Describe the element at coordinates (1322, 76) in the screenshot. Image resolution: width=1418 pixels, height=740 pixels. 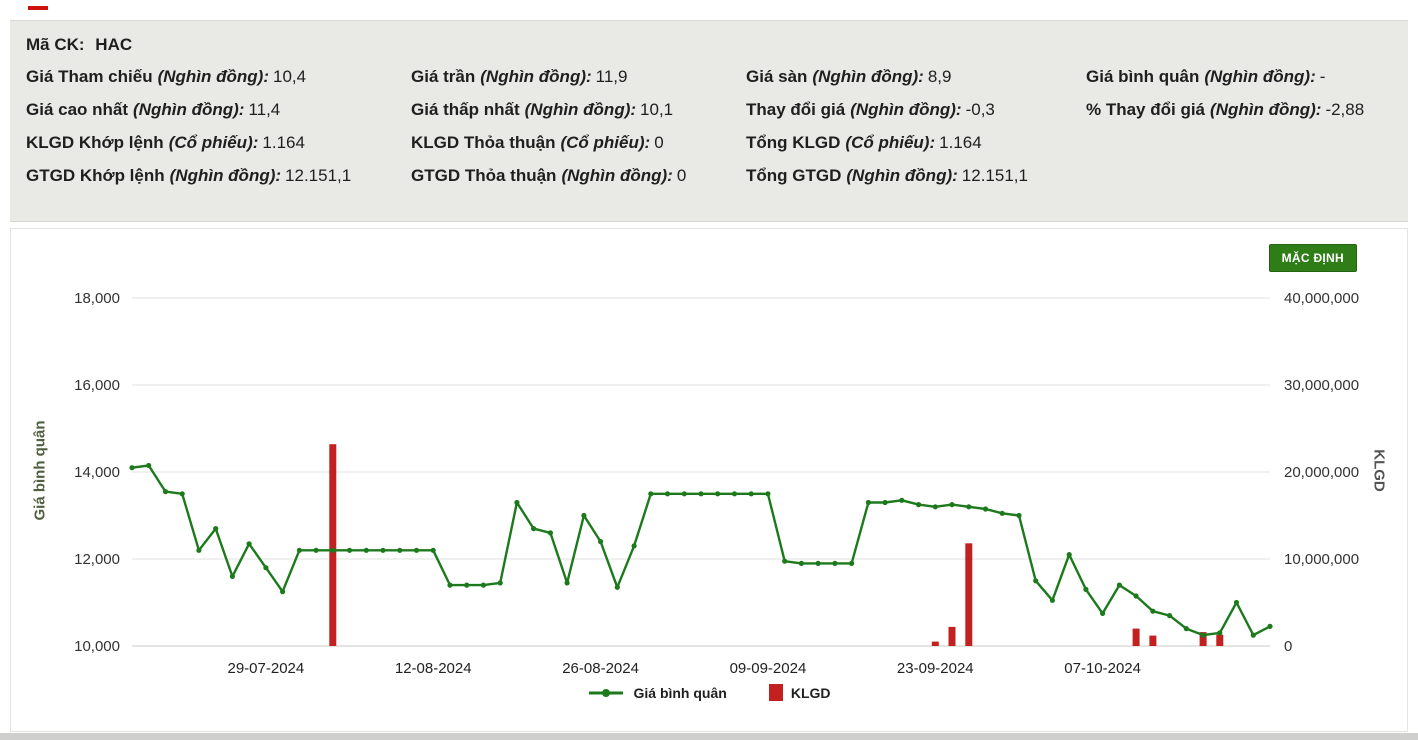
I see `info-value: -` at that location.